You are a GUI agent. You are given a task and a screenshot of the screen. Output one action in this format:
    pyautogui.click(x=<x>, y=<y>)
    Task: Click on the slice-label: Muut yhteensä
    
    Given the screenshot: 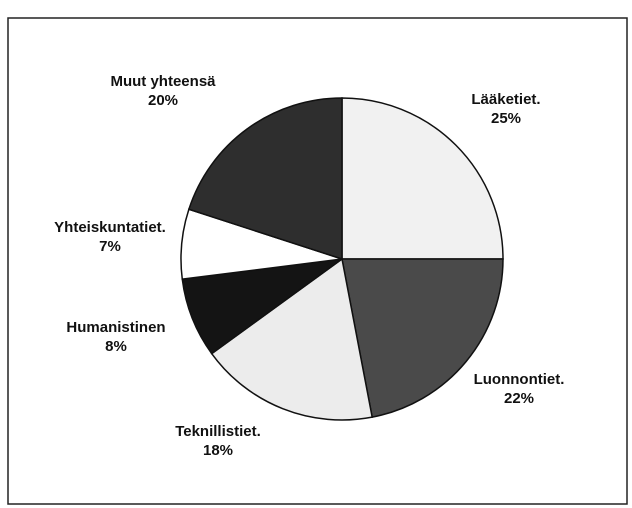 What is the action you would take?
    pyautogui.click(x=163, y=81)
    